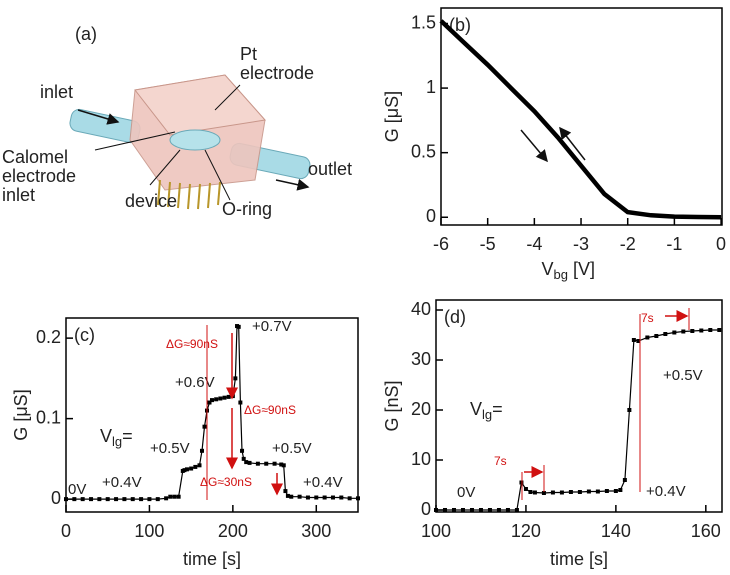 This screenshot has height=575, width=730. What do you see at coordinates (21, 414) in the screenshot?
I see `y-axis-label: G [μS]` at bounding box center [21, 414].